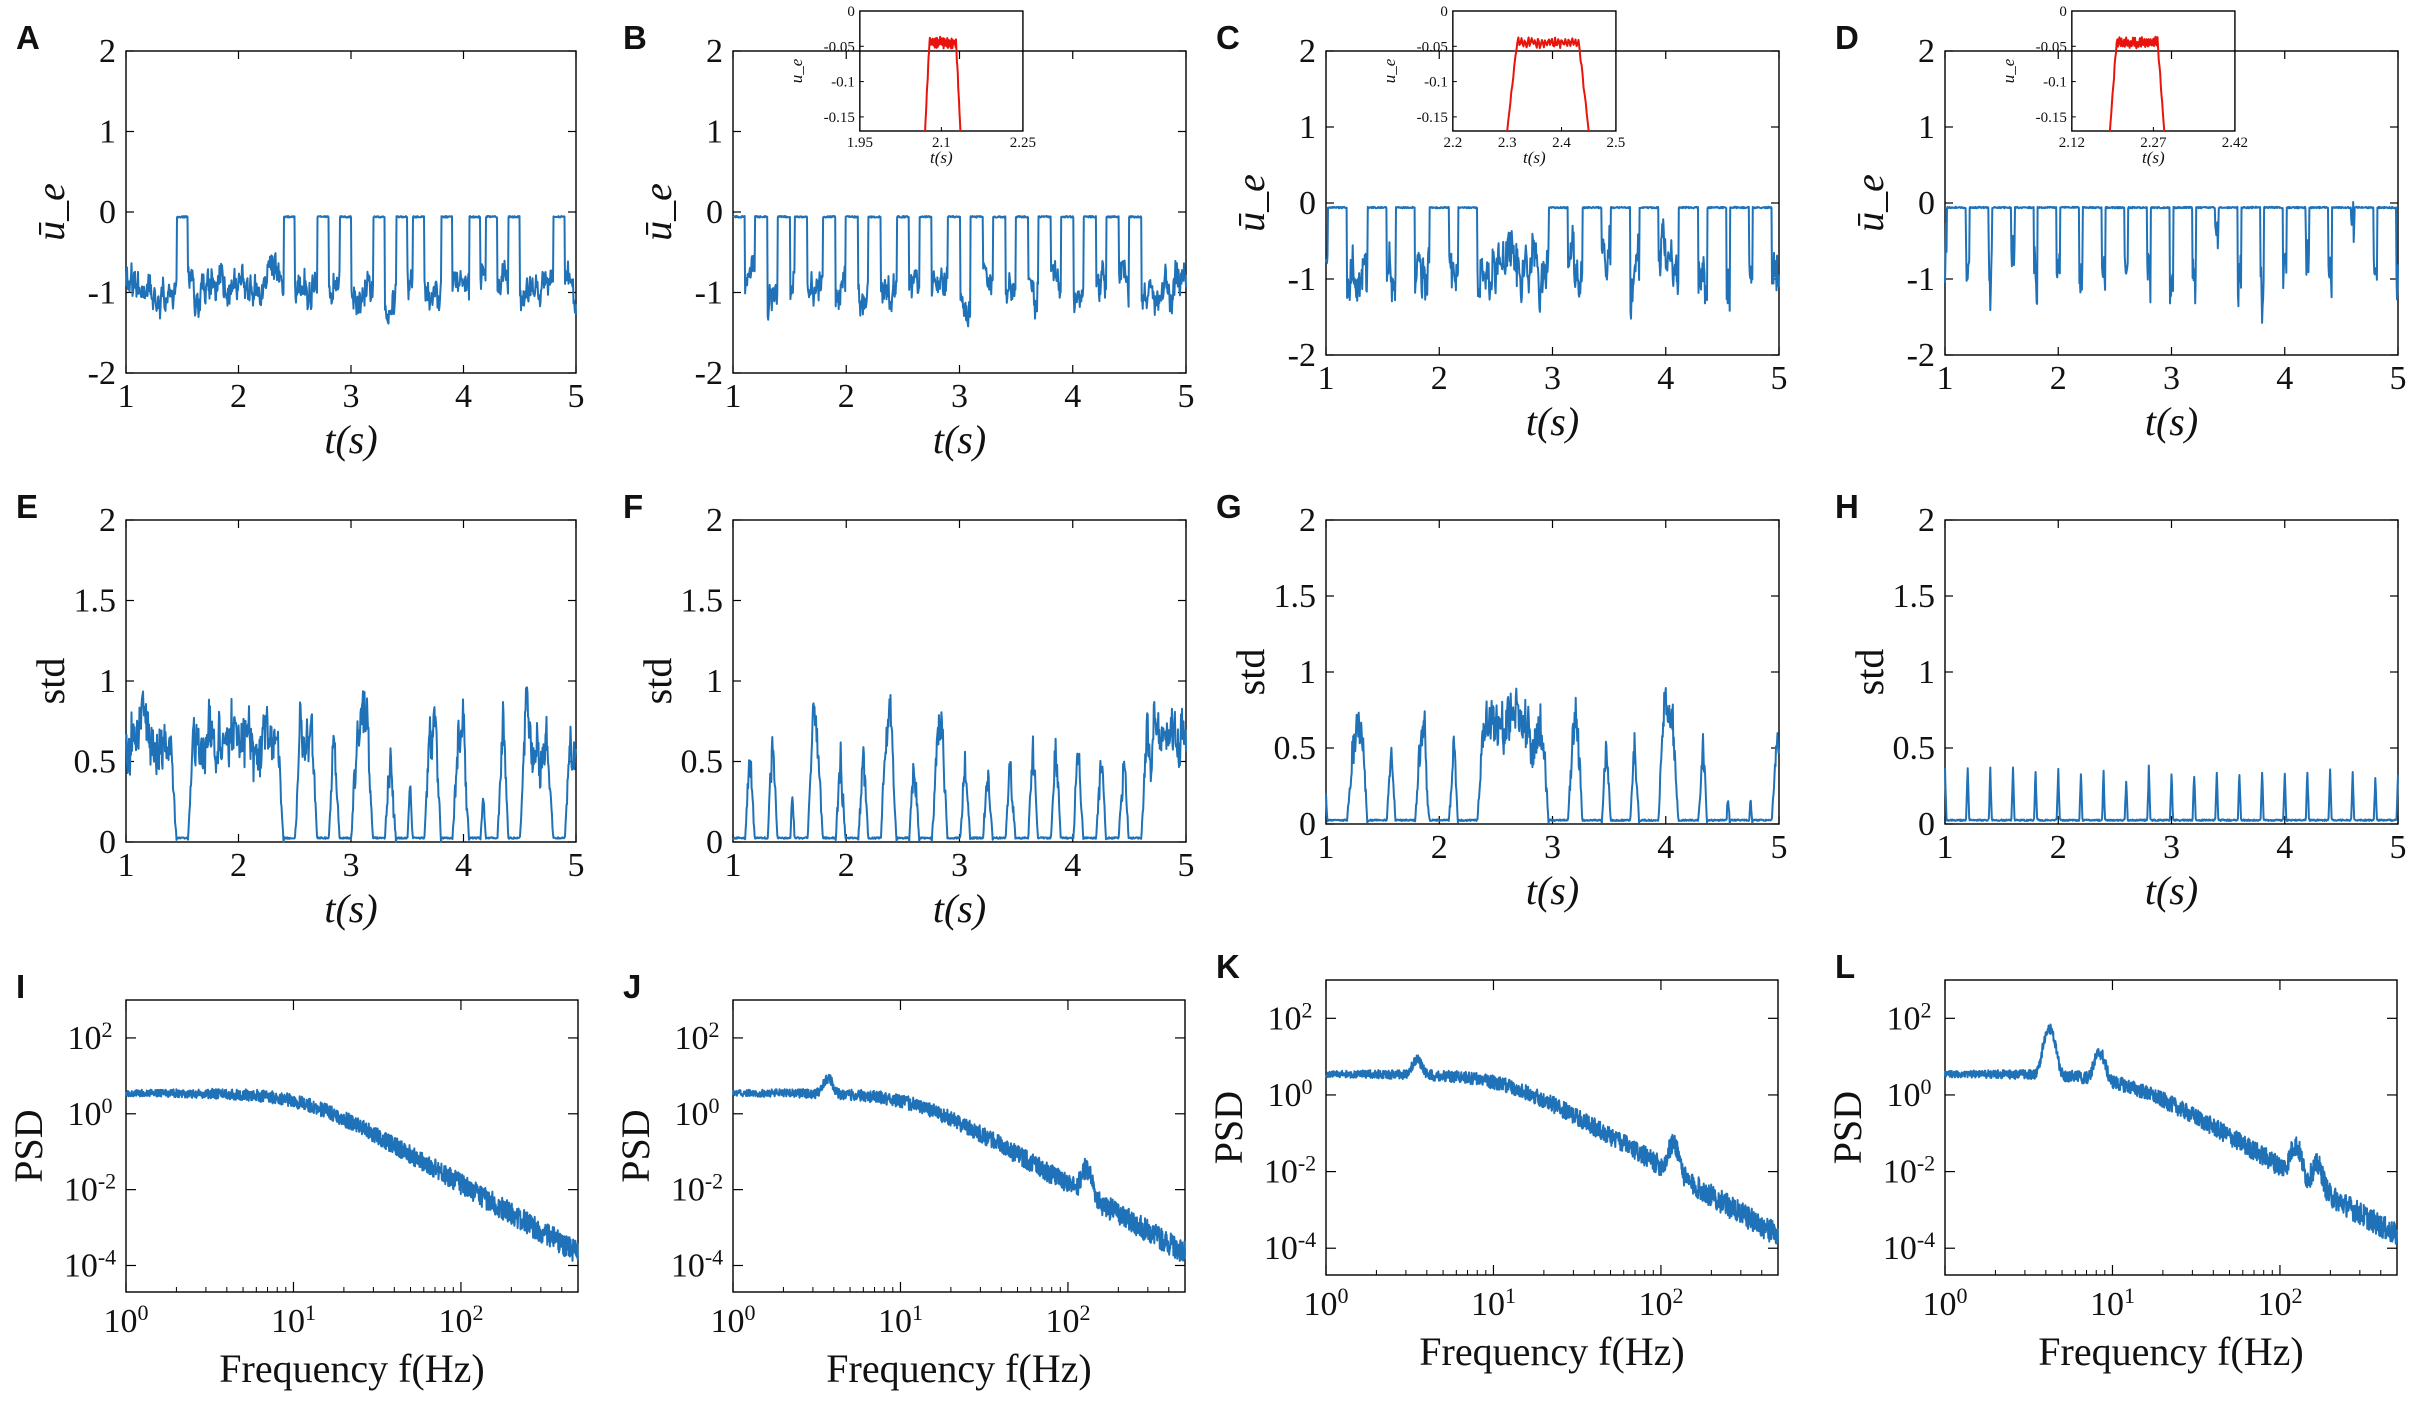  I want to click on x-axis-label: Frequency f(Hz), so click(958, 1368).